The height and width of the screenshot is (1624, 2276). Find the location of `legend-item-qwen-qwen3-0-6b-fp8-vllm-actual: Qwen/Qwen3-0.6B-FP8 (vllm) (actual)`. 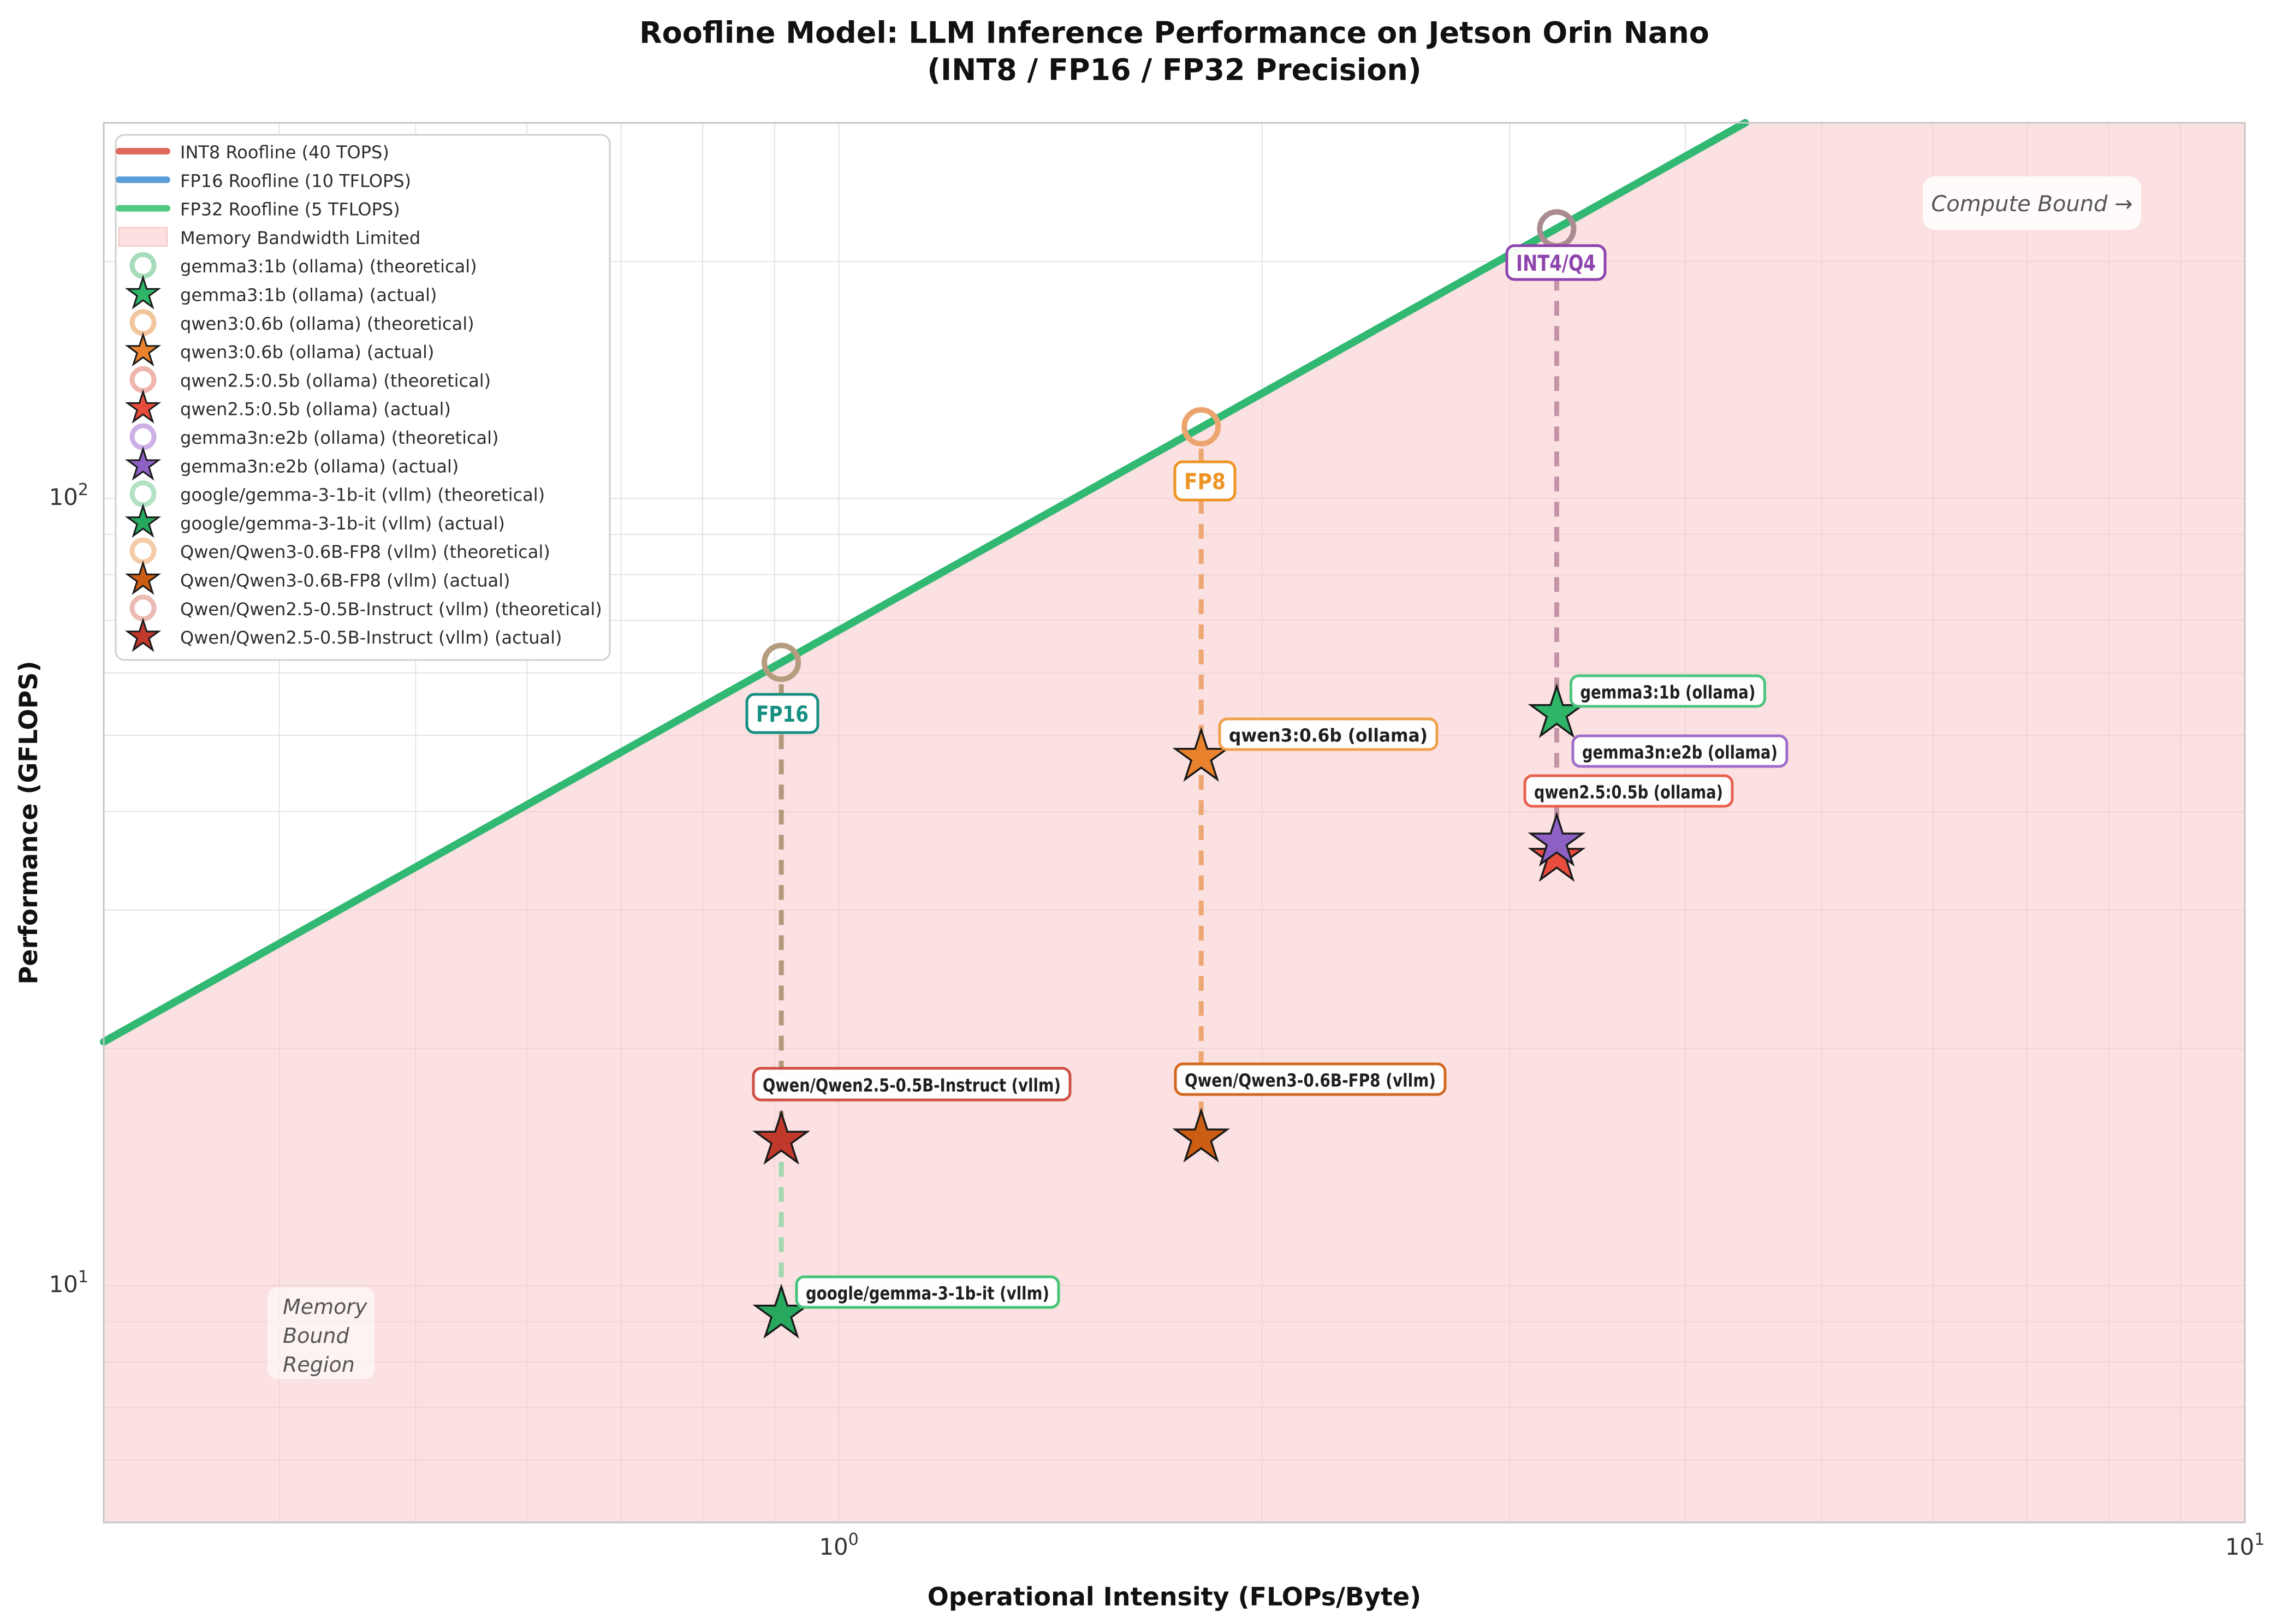

legend-item-qwen-qwen3-0-6b-fp8-vllm-actual: Qwen/Qwen3-0.6B-FP8 (vllm) (actual) is located at coordinates (317, 577).